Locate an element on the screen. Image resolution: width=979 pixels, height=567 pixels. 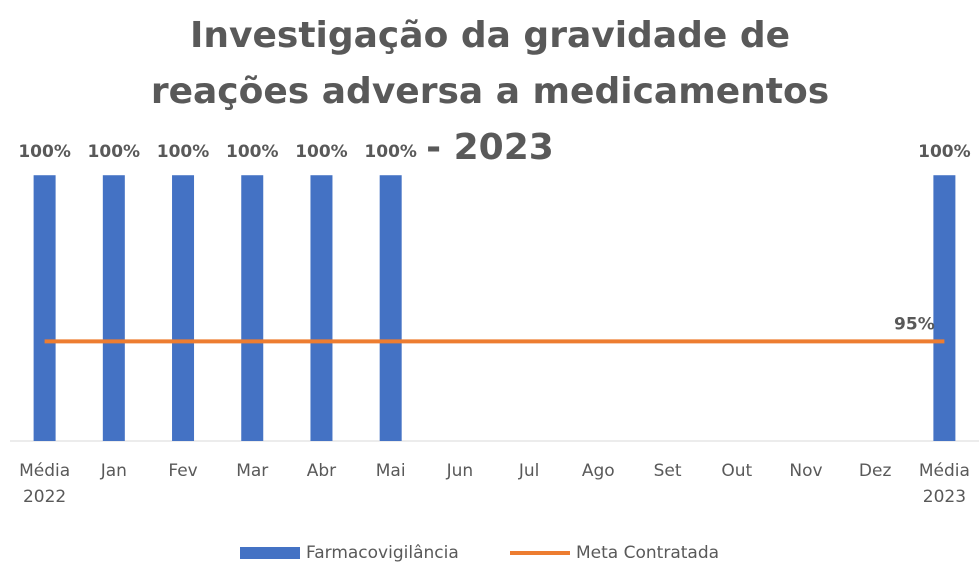
x-tick-label: Out is located at coordinates (737, 471).